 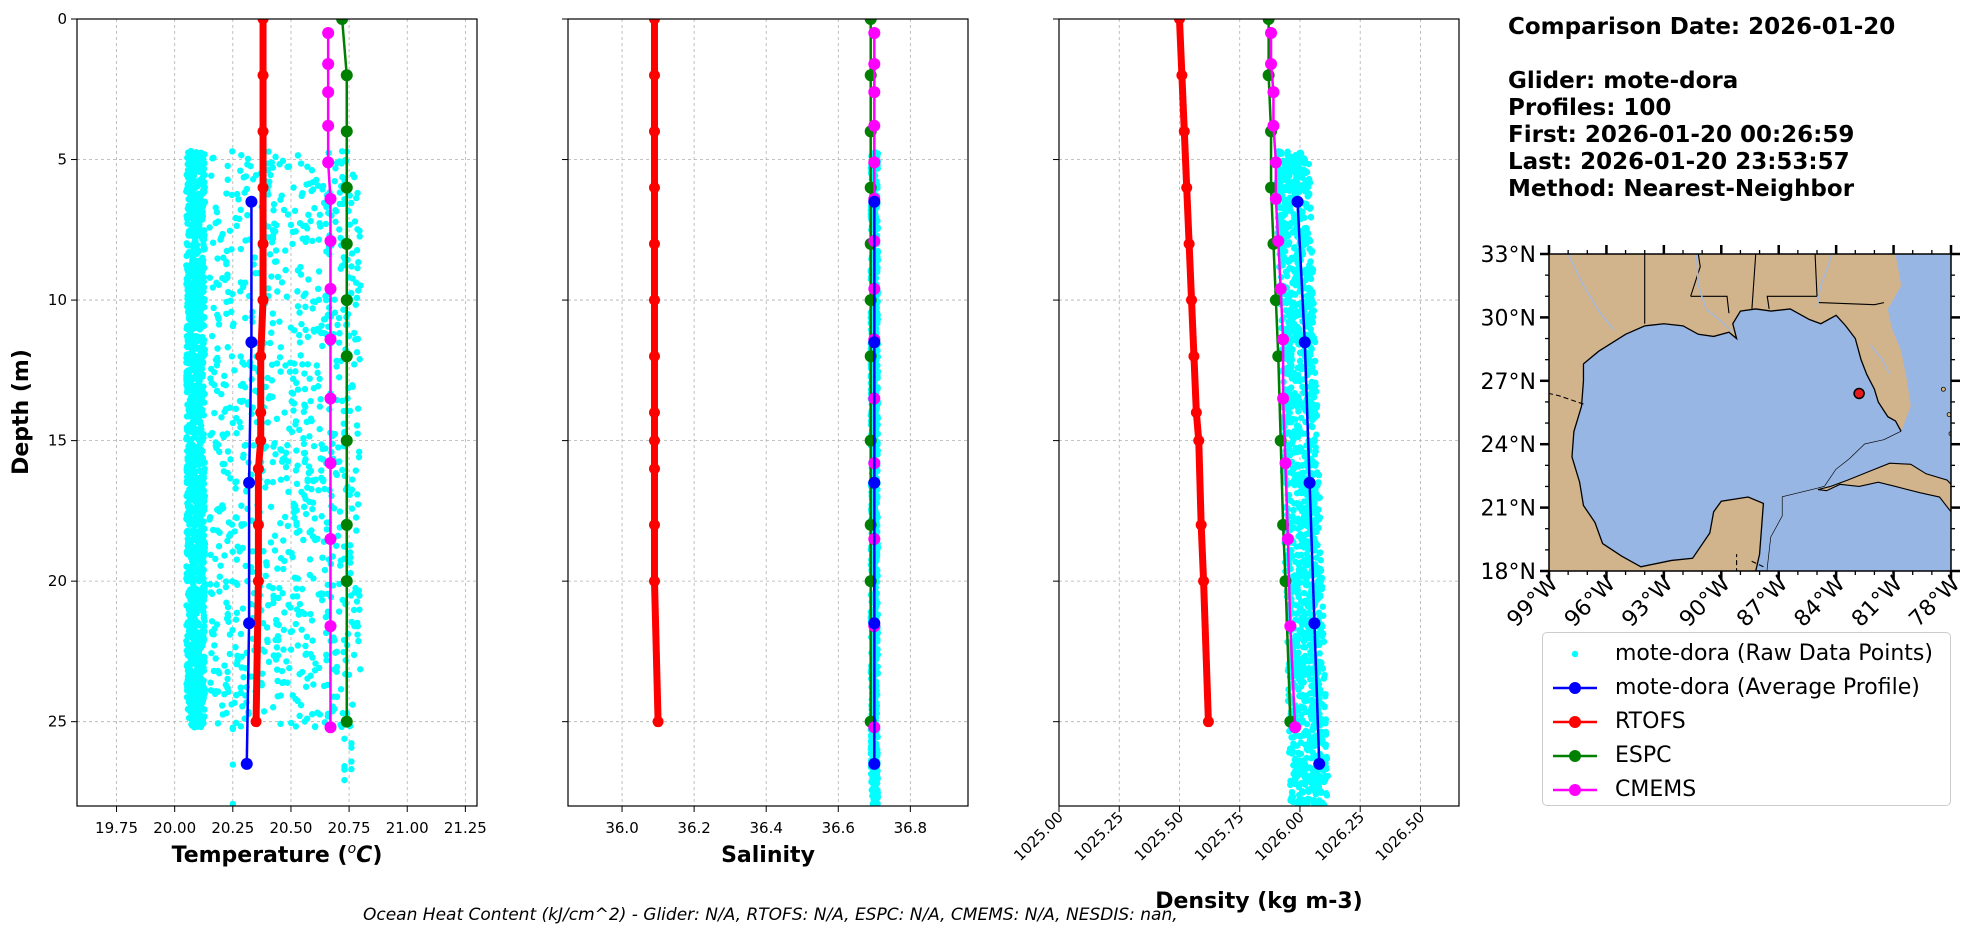 What do you see at coordinates (1308, 482) in the screenshot?
I see `series-avg` at bounding box center [1308, 482].